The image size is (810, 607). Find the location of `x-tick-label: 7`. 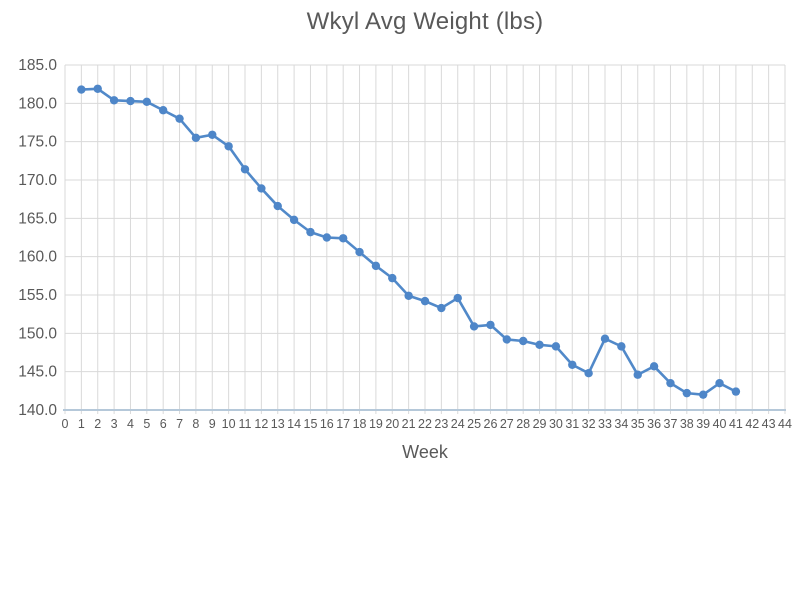

x-tick-label: 7 is located at coordinates (179, 424).